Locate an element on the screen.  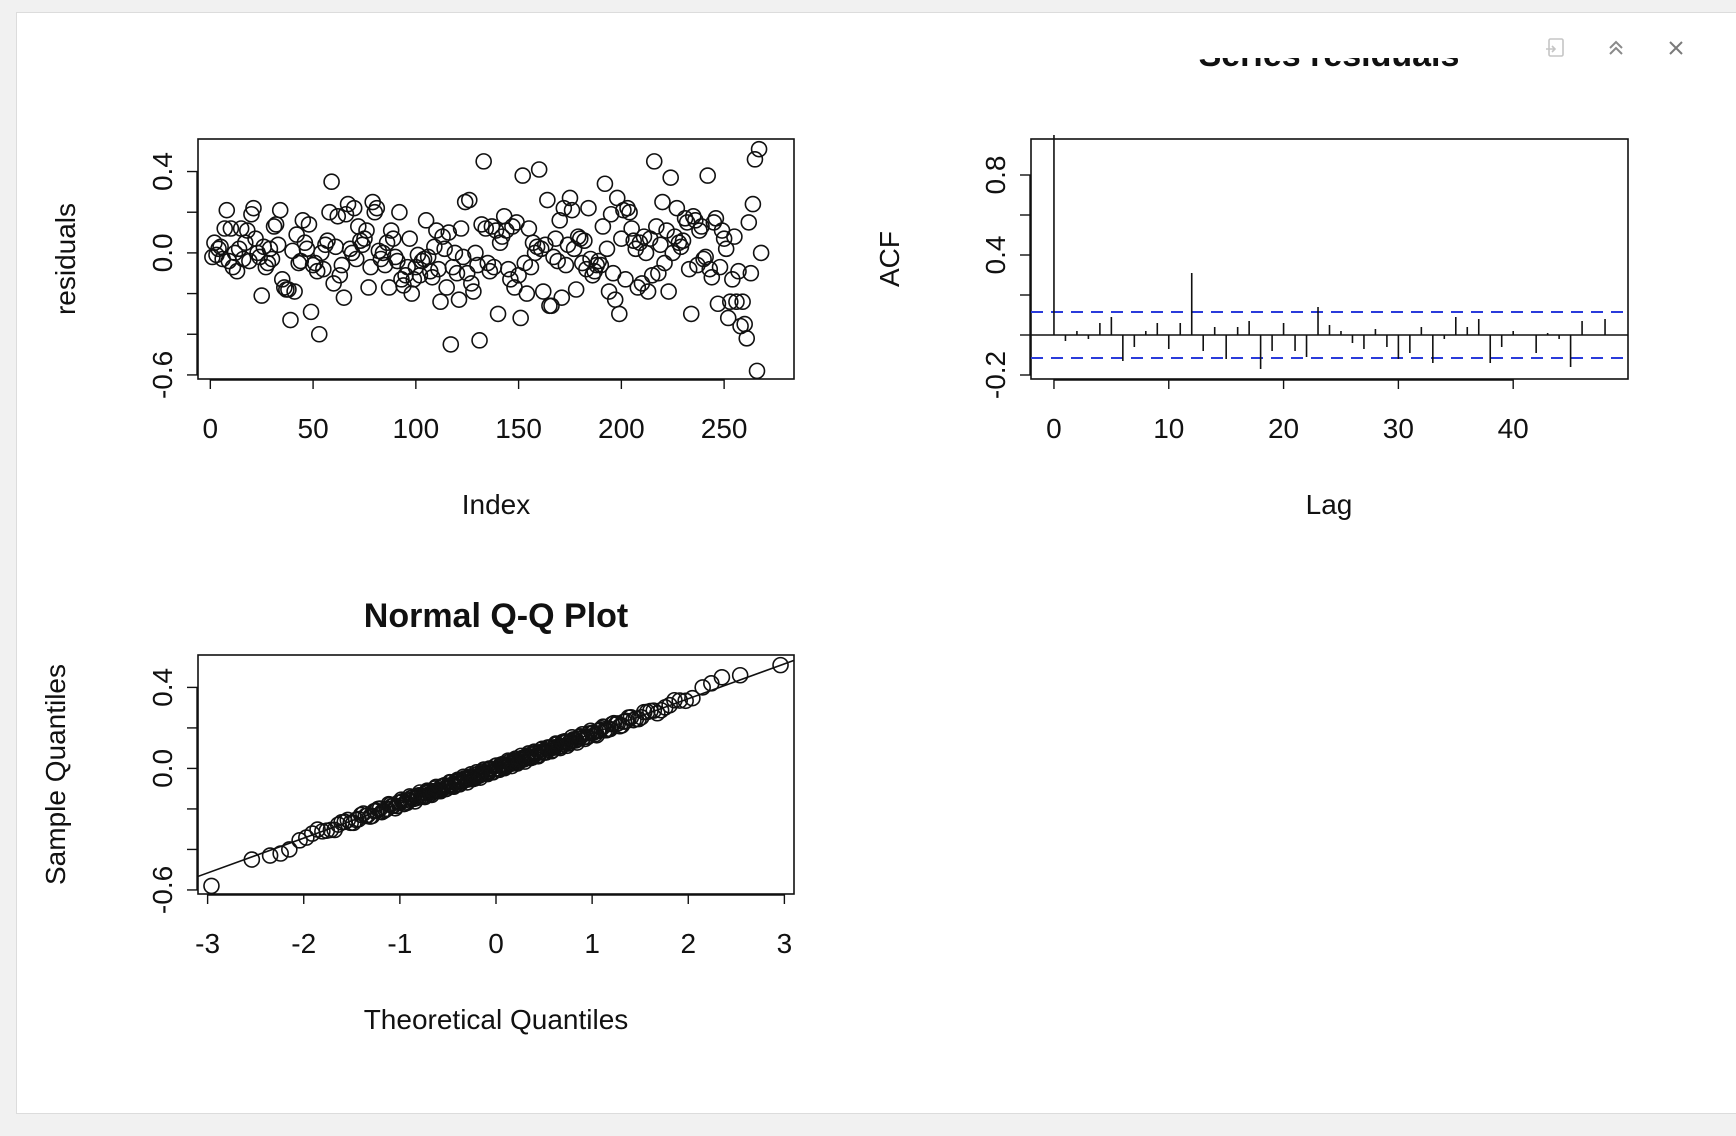
acf-chart-plot-frame is located at coordinates (1329, 259).